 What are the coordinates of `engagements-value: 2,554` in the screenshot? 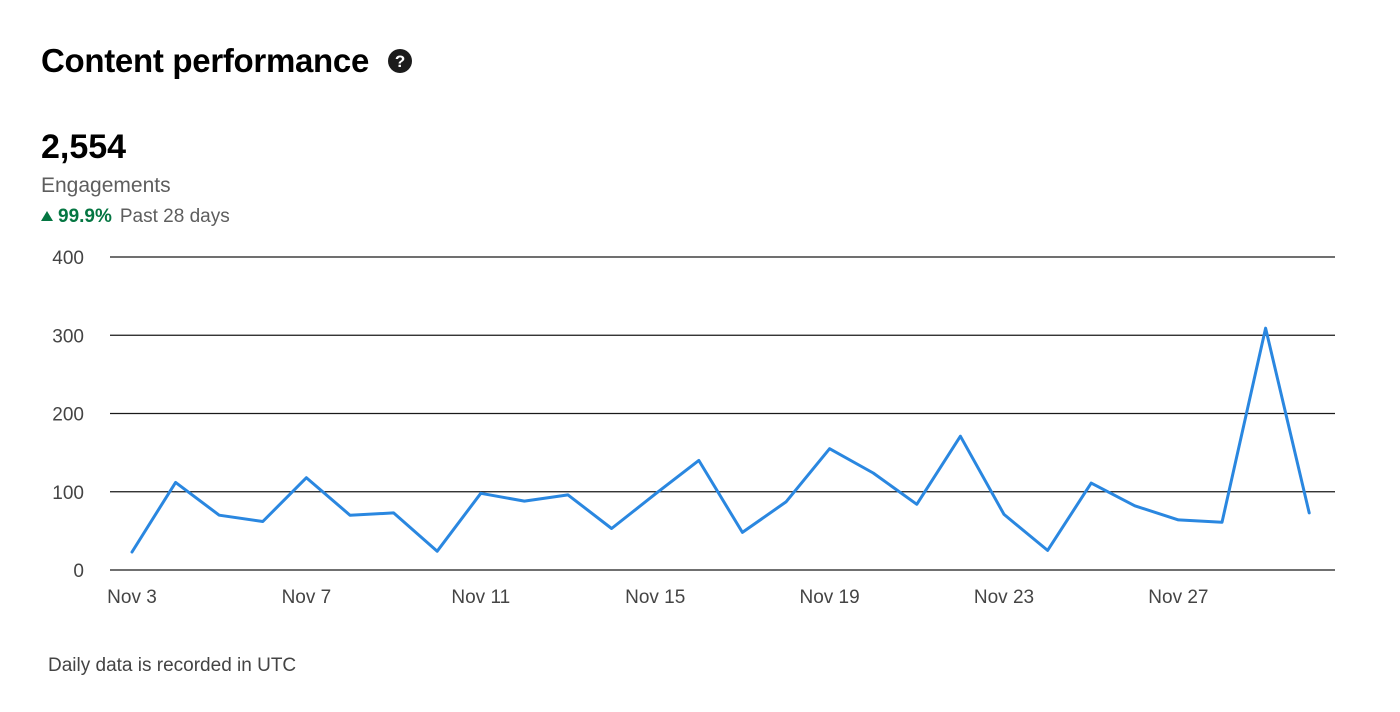 It's located at (84, 147).